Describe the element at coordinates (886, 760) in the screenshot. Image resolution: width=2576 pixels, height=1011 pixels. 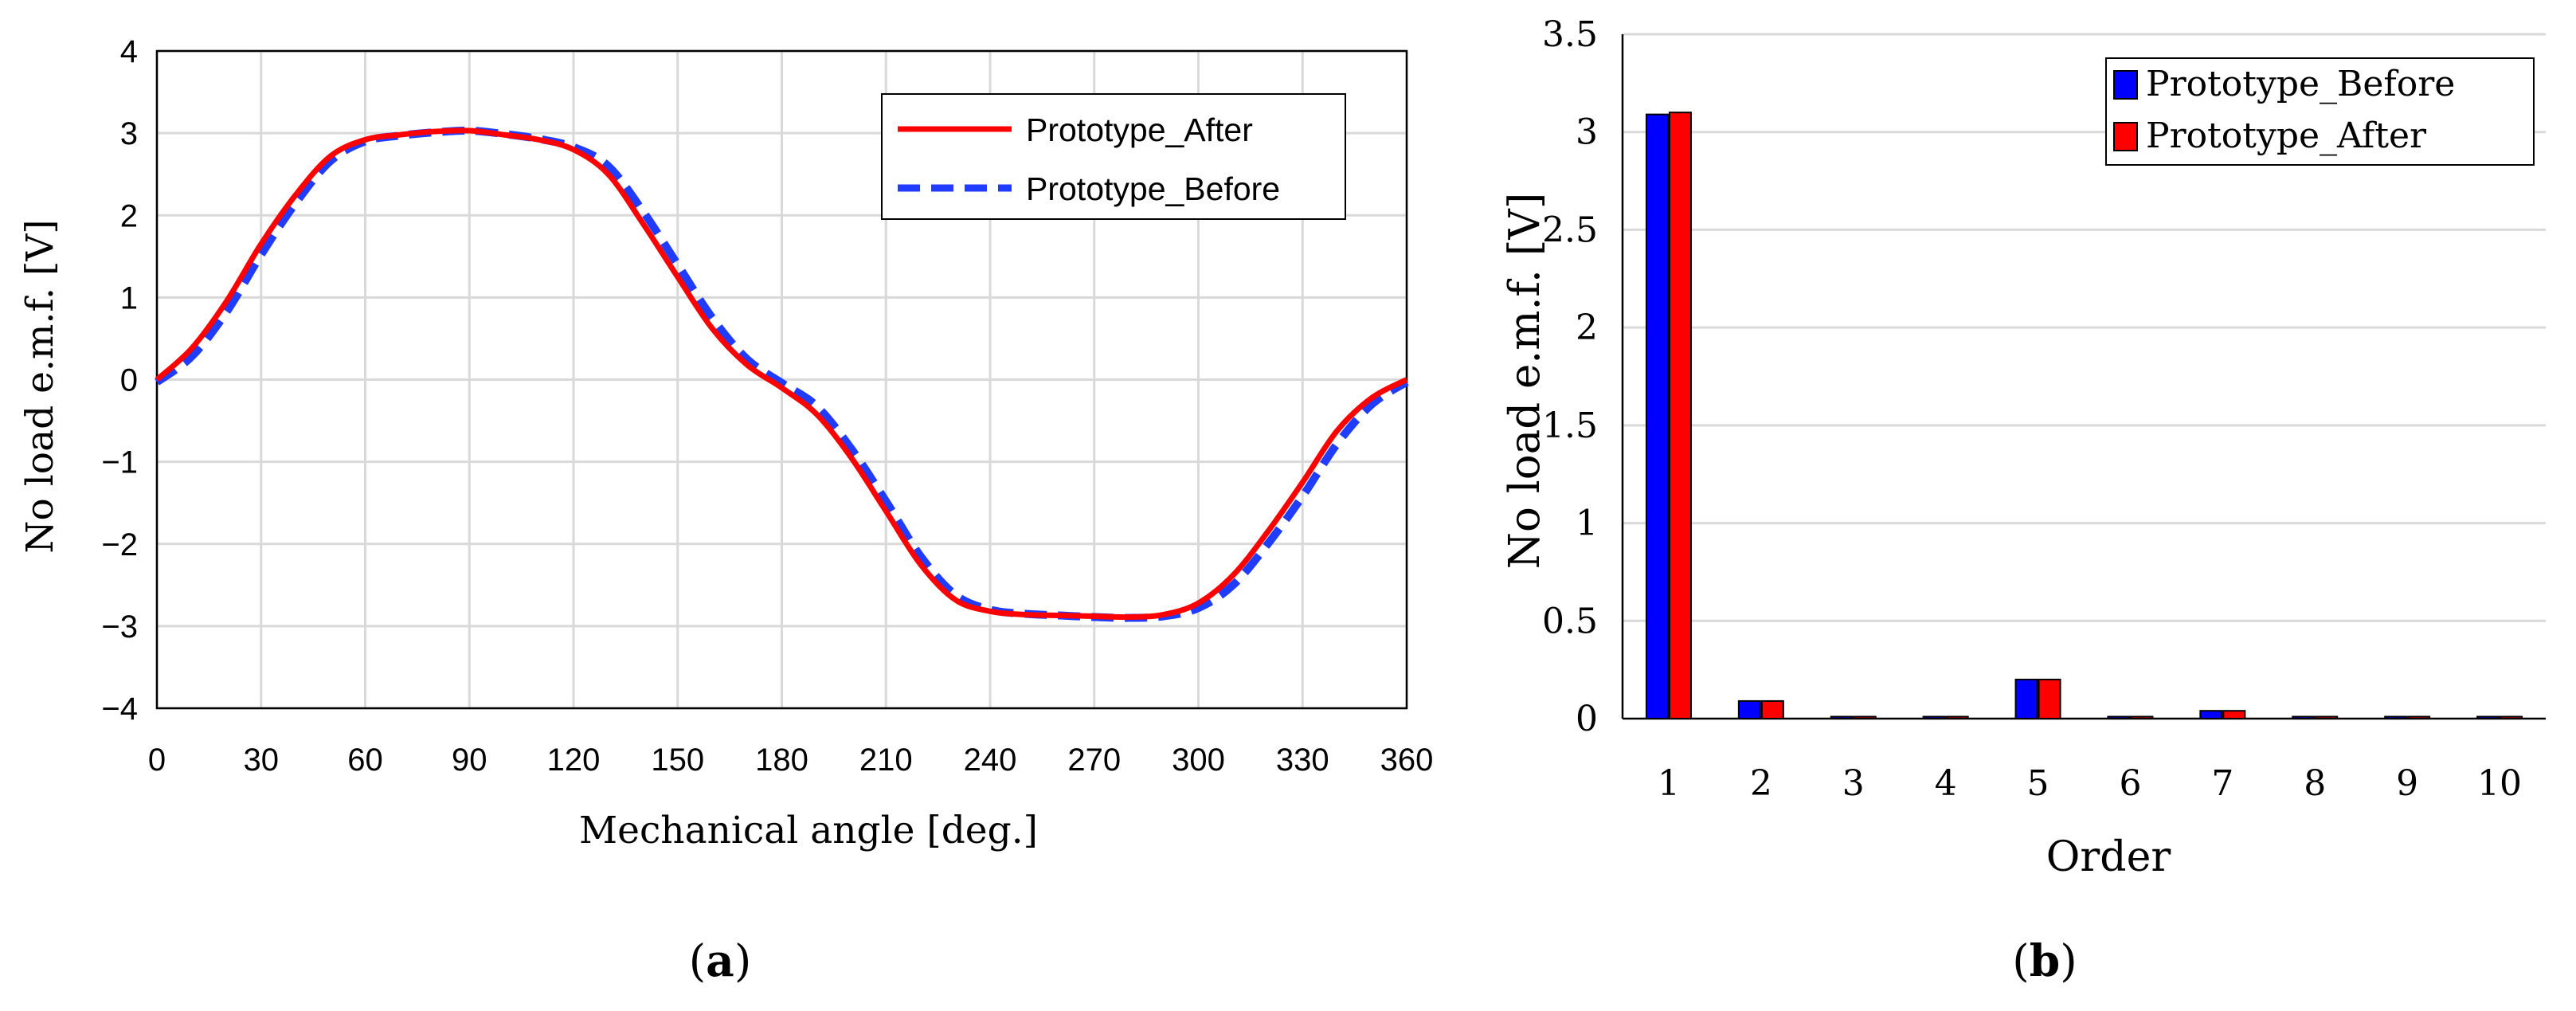
I see `x-tick-label: 210` at that location.